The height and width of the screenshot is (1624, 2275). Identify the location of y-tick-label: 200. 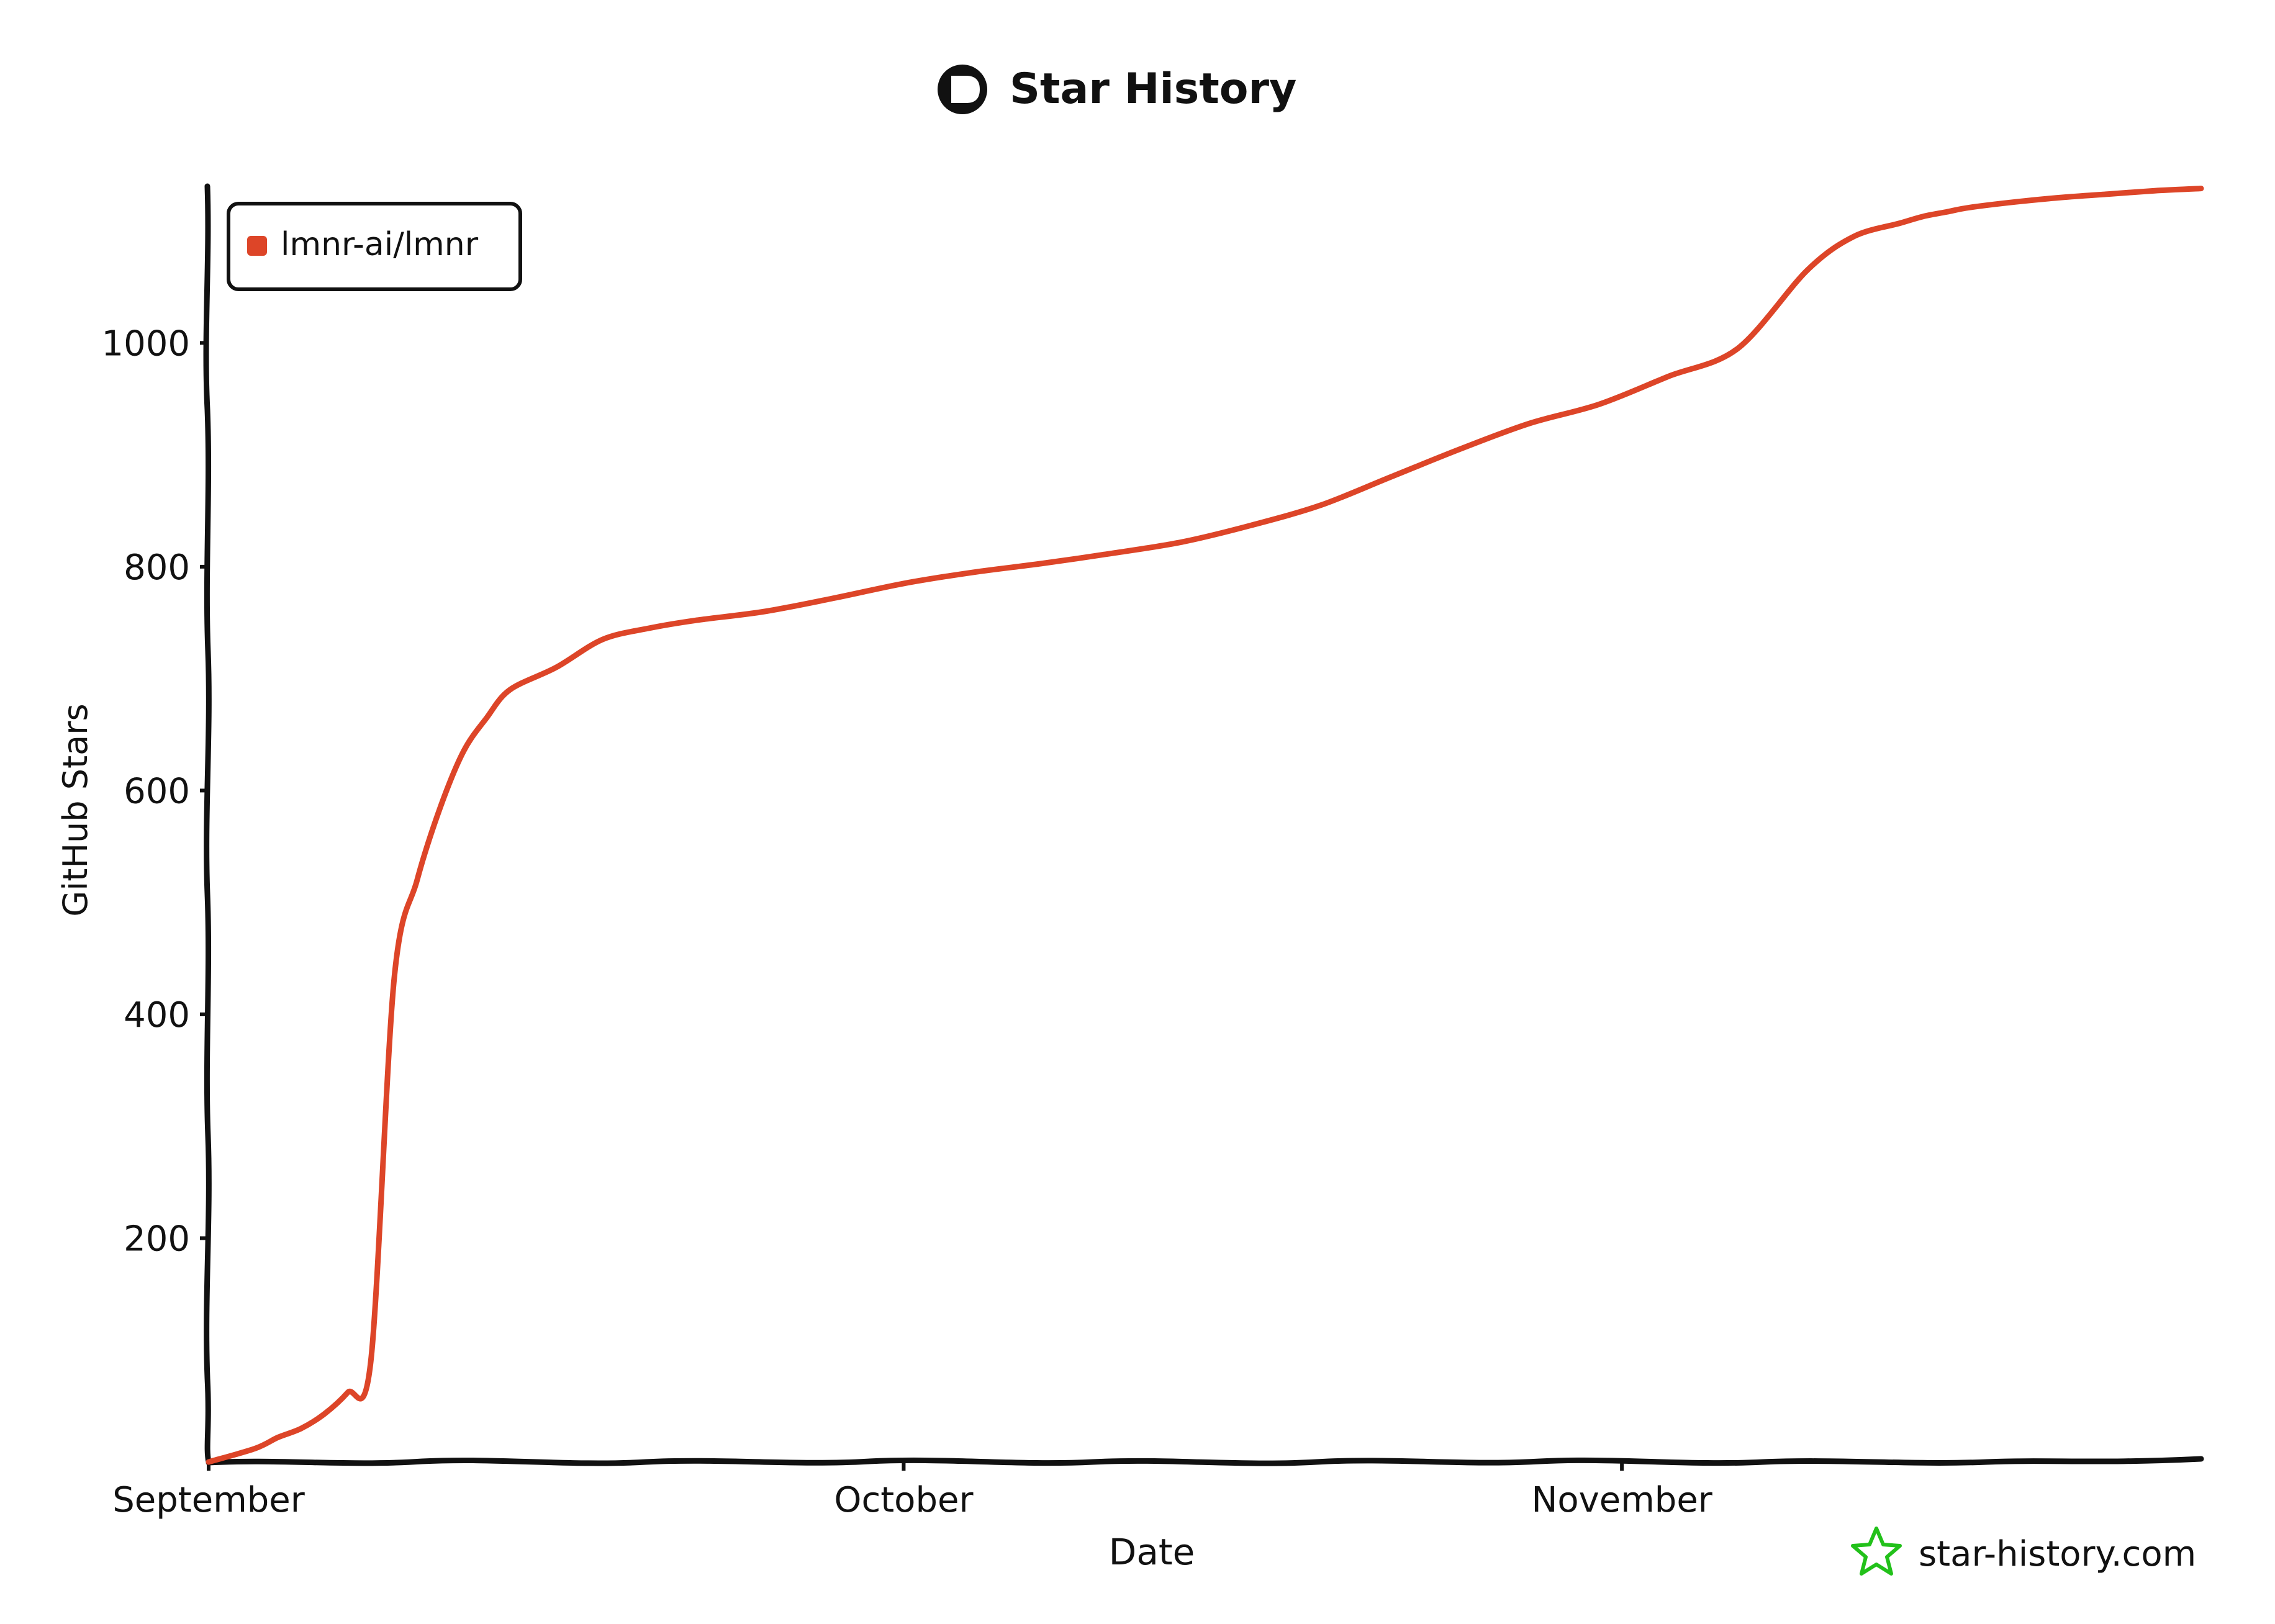
(157, 1239).